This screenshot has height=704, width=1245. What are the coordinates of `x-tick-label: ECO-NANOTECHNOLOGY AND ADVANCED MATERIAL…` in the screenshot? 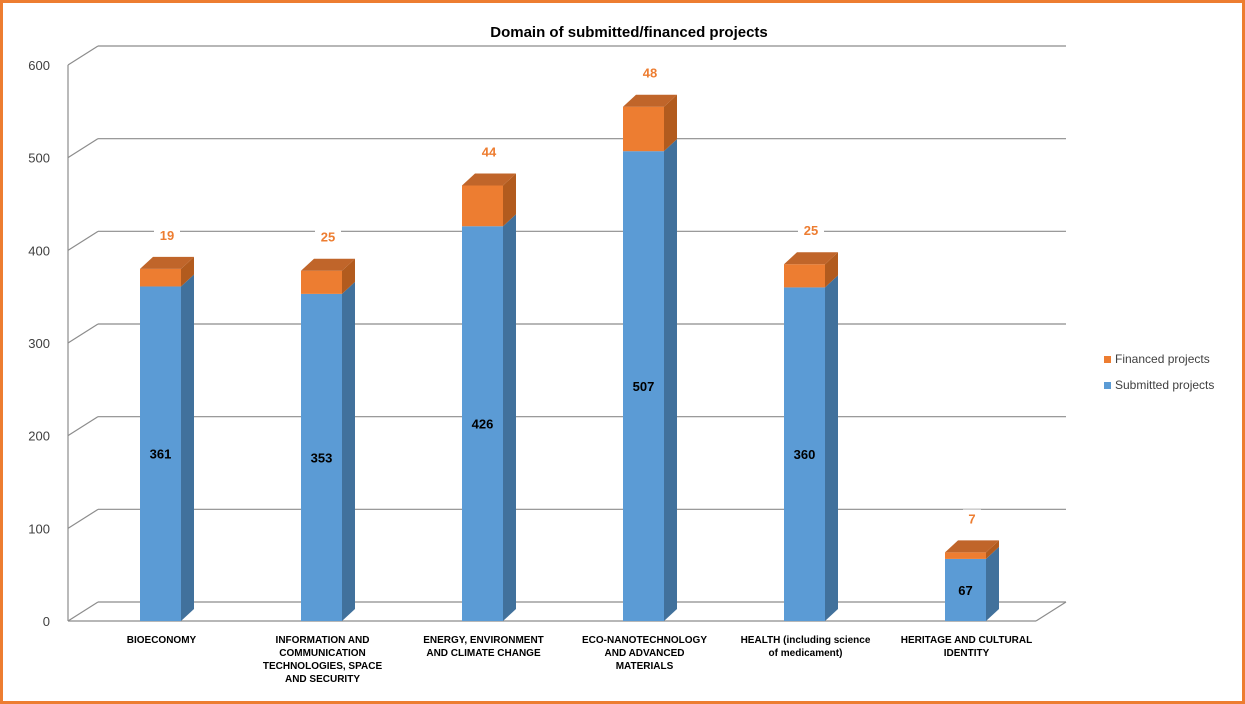 It's located at (644, 653).